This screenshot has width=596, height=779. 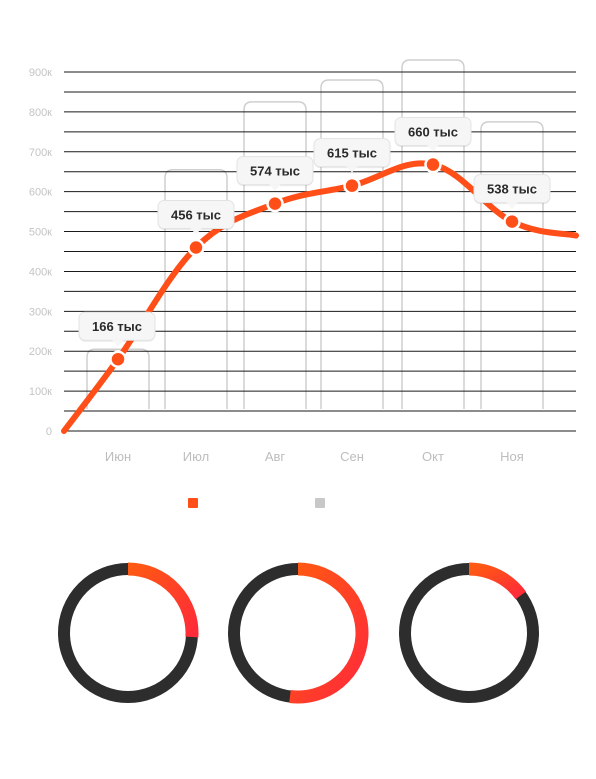 I want to click on data-label-text: 615 тыс, so click(x=352, y=153).